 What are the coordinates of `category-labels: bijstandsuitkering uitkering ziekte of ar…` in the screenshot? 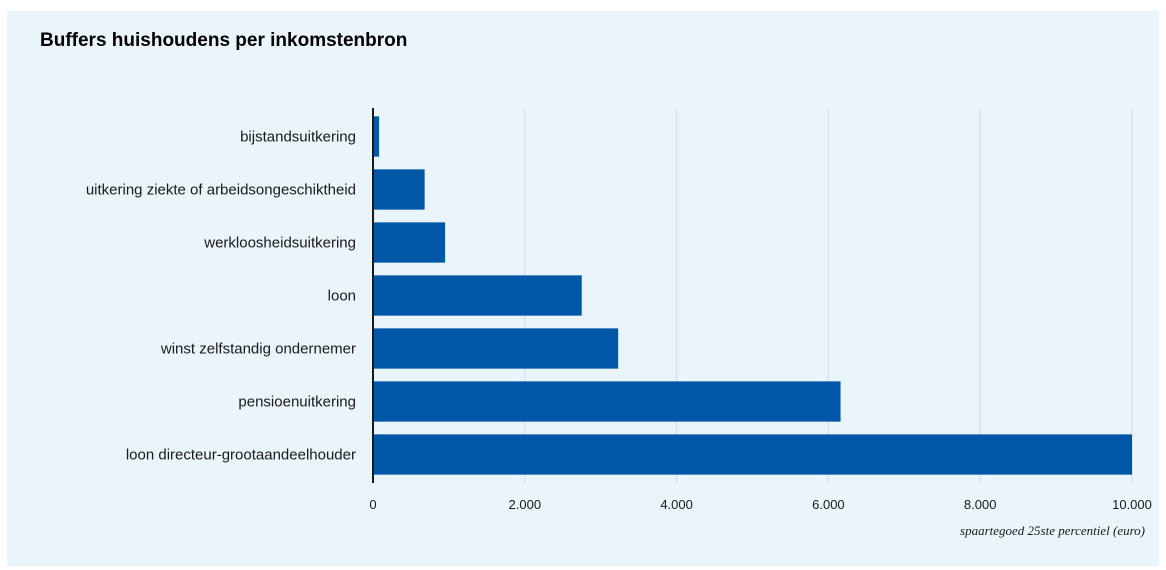 It's located at (221, 296).